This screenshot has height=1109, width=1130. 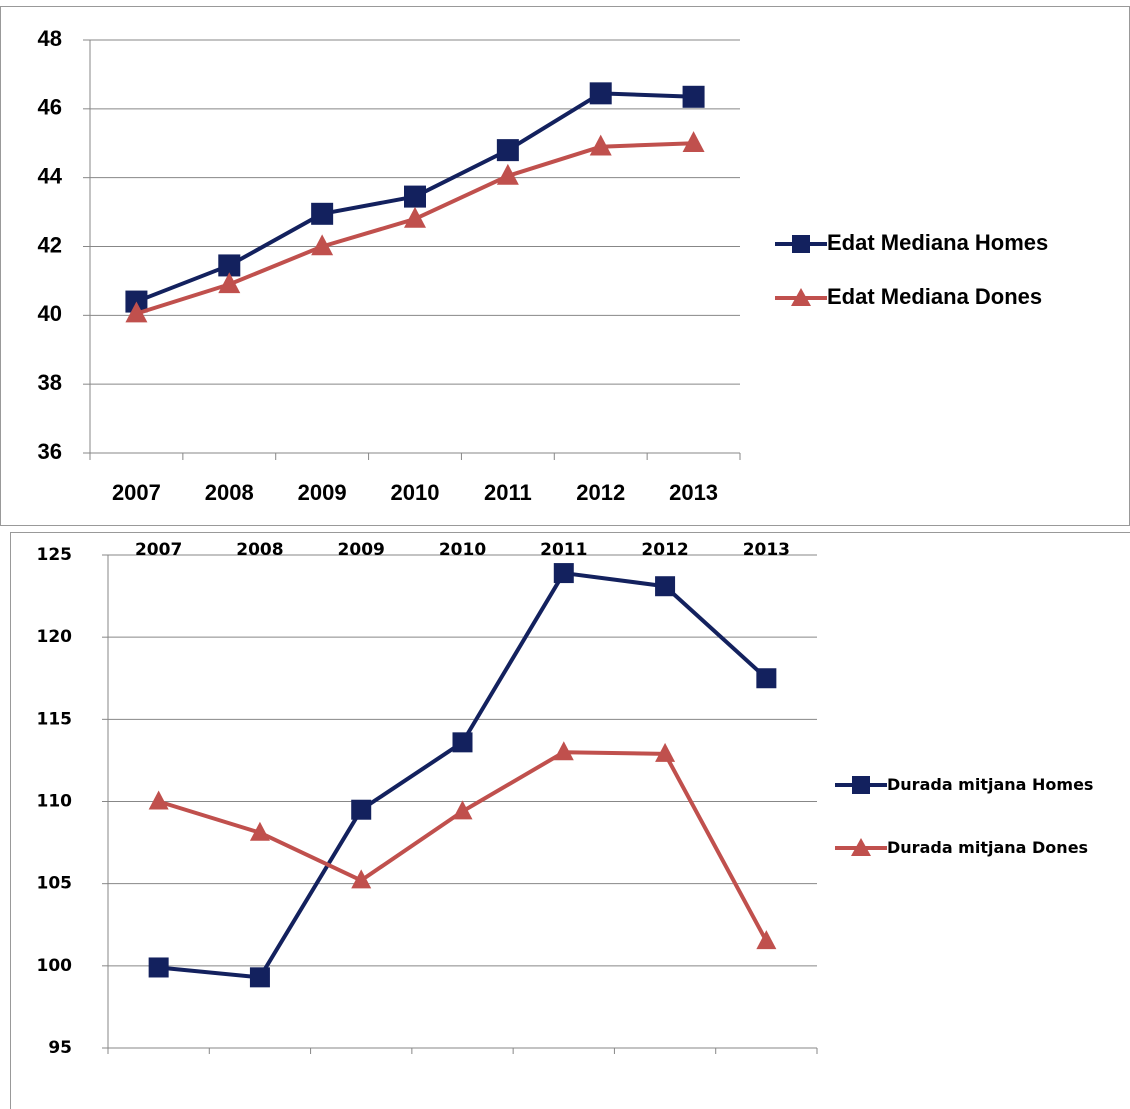 What do you see at coordinates (55, 966) in the screenshot?
I see `y-tick-label: 100` at bounding box center [55, 966].